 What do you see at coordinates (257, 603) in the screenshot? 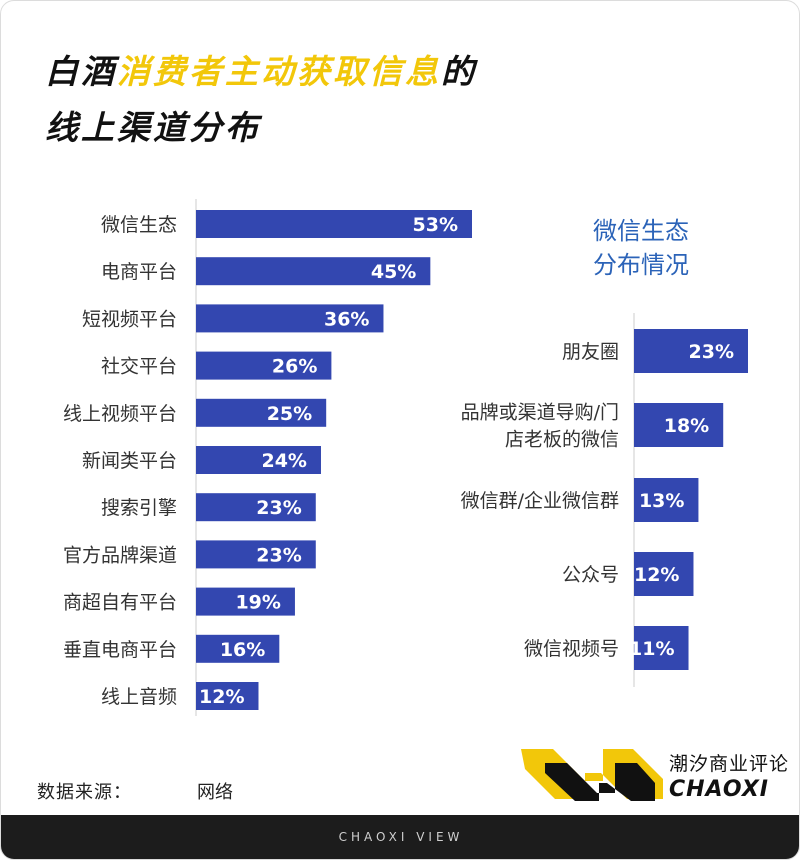
I see `value-label: 19%` at bounding box center [257, 603].